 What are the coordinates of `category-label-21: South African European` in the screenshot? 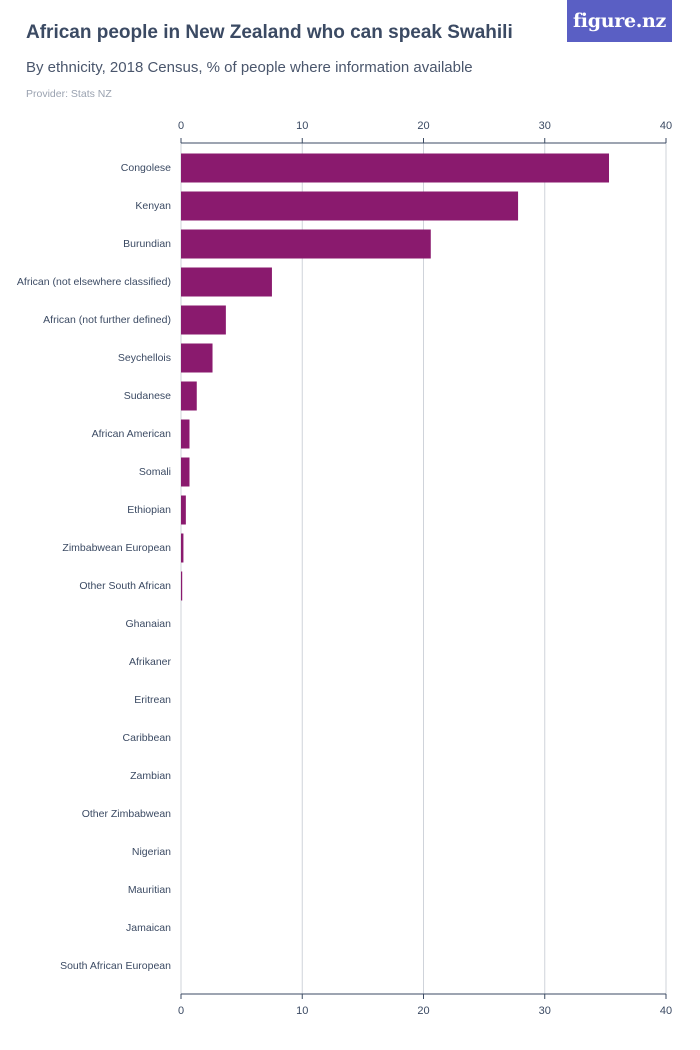 It's located at (115, 966).